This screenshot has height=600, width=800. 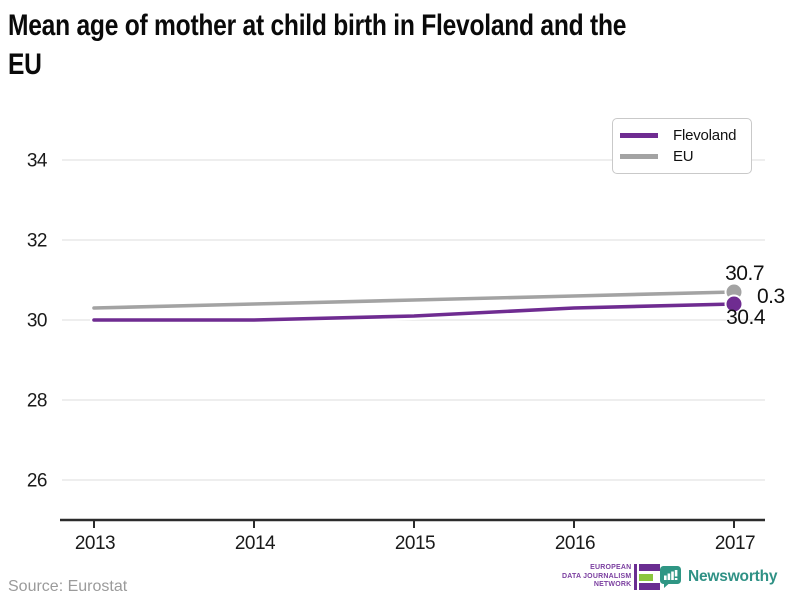 What do you see at coordinates (649, 577) in the screenshot?
I see `edjn-logo-bars` at bounding box center [649, 577].